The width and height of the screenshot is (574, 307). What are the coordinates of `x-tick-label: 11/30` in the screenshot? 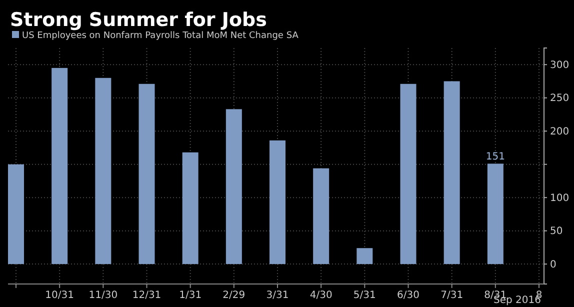 It's located at (103, 296).